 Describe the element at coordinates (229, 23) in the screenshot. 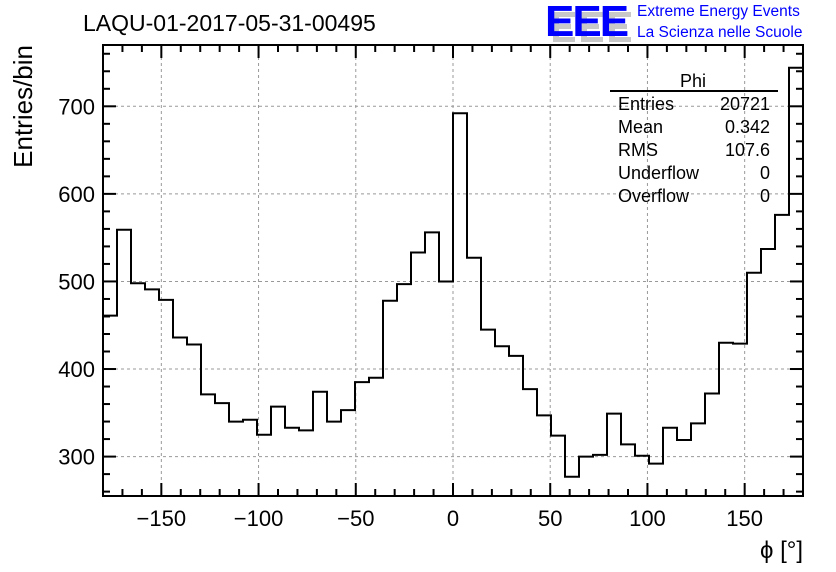

I see `histogram-title: LAQU-01-2017-05-31-00495` at that location.